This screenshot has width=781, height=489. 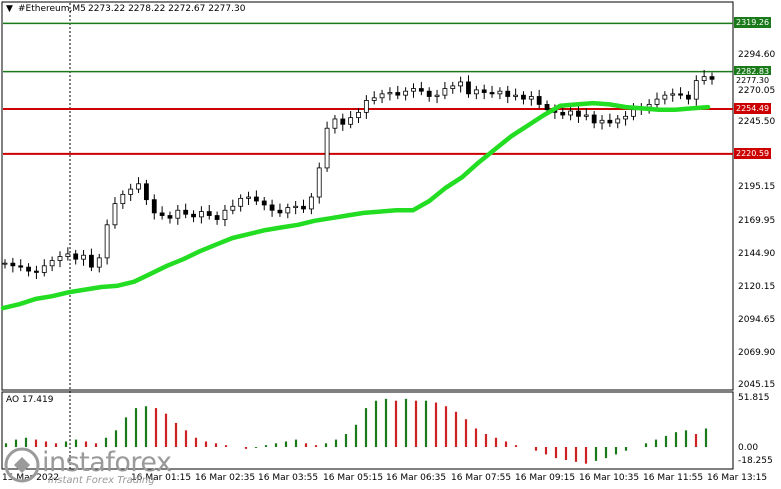 I want to click on x-axis-label: 16 Mar 01:15, so click(x=161, y=478).